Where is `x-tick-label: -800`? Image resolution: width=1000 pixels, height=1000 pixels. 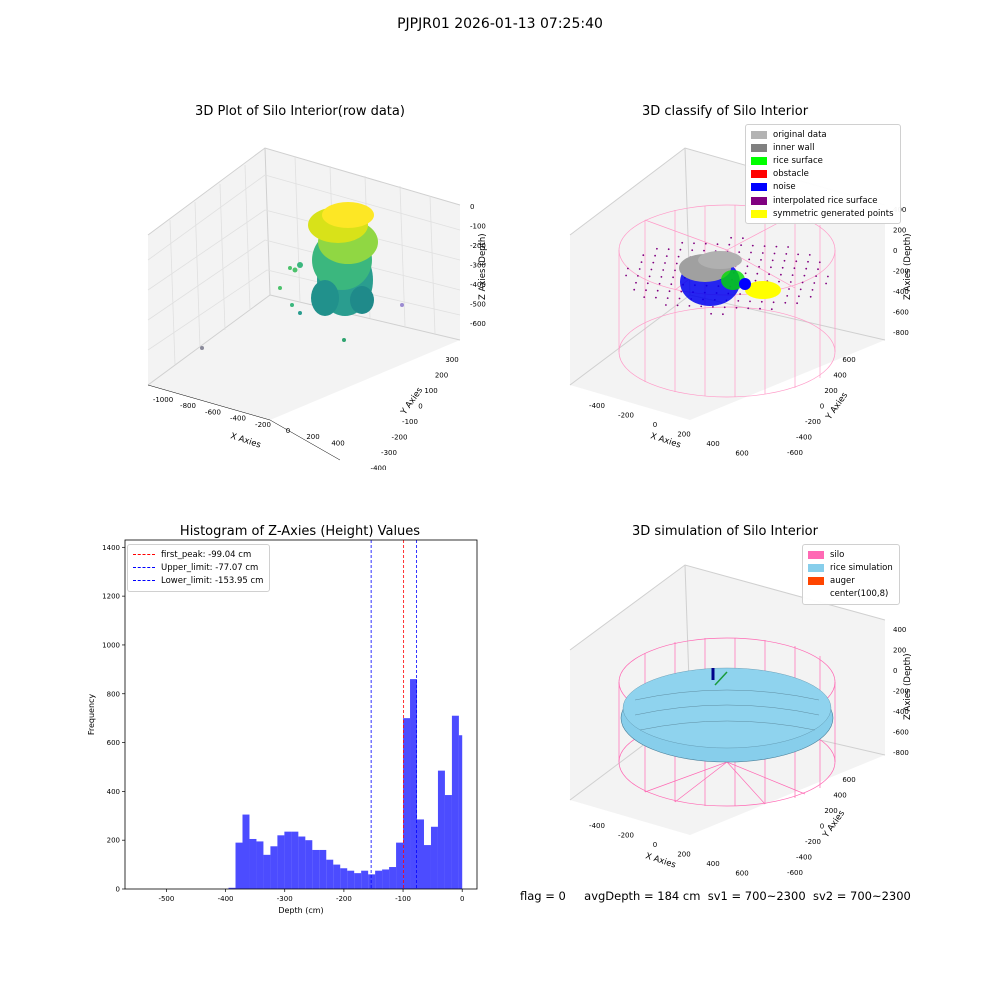
x-tick-label: -800 is located at coordinates (188, 406).